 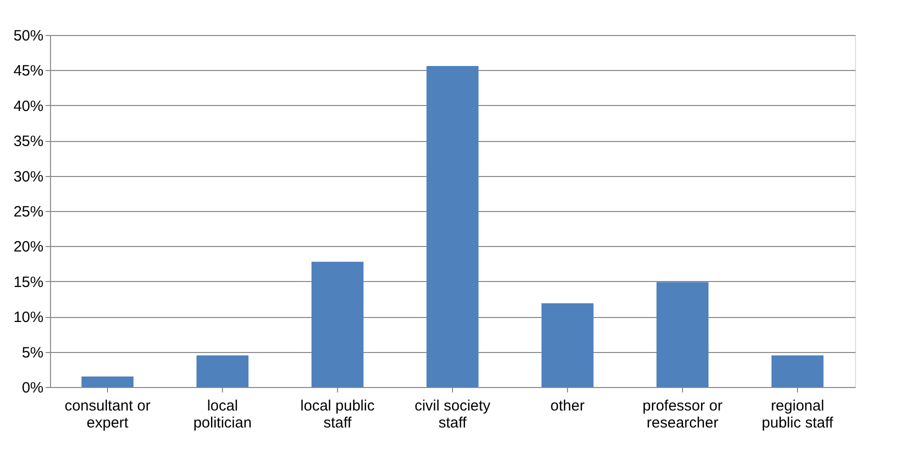 I want to click on x-tick-label: civil society staff, so click(x=452, y=415).